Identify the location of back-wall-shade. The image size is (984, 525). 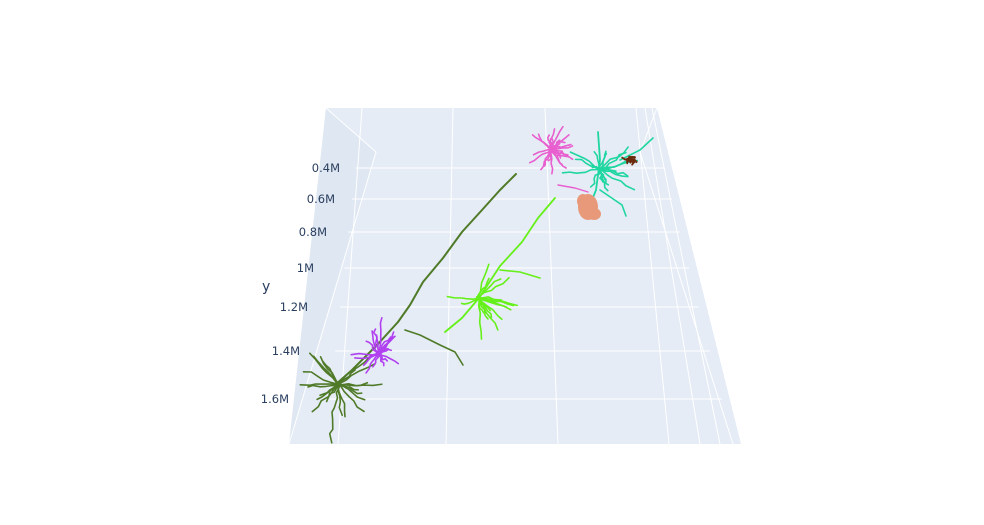
(332, 276).